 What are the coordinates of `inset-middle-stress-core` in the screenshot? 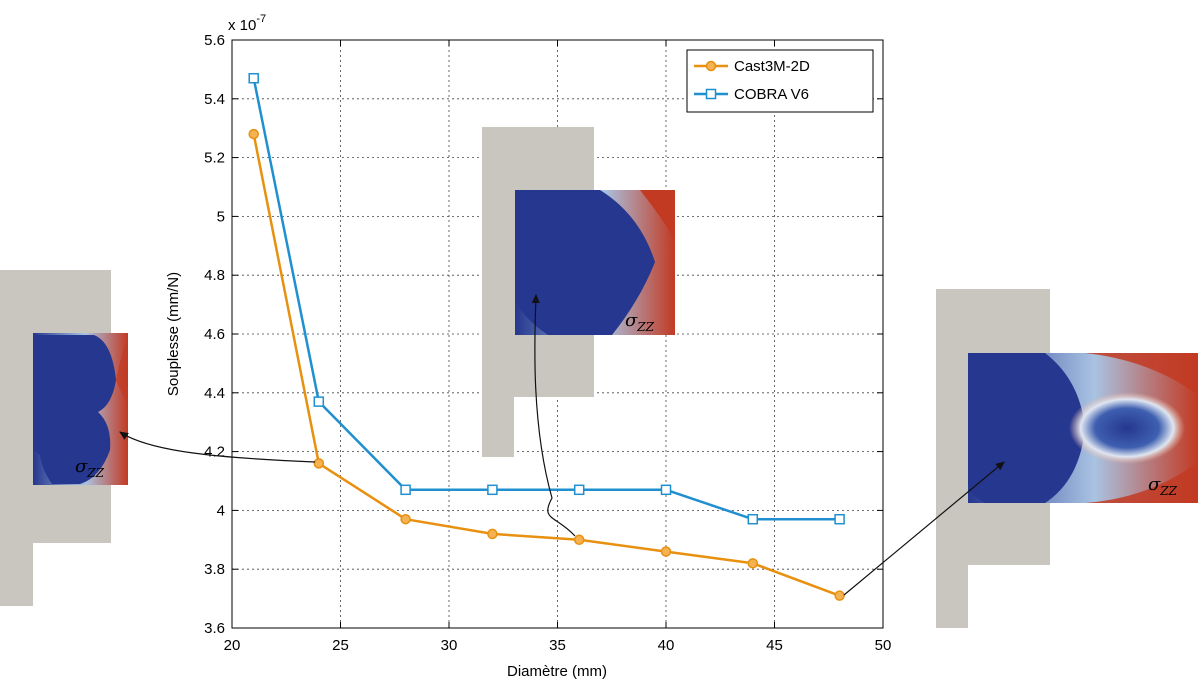 It's located at (585, 262).